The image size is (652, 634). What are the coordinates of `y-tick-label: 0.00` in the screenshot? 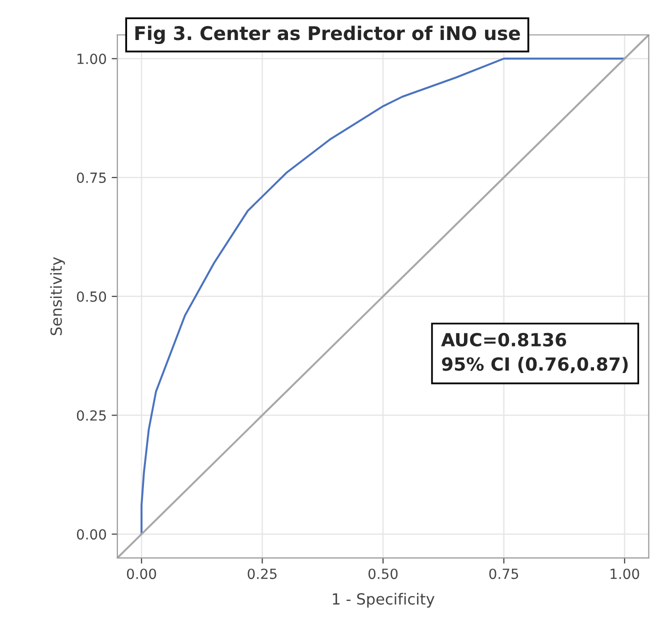 It's located at (91, 534).